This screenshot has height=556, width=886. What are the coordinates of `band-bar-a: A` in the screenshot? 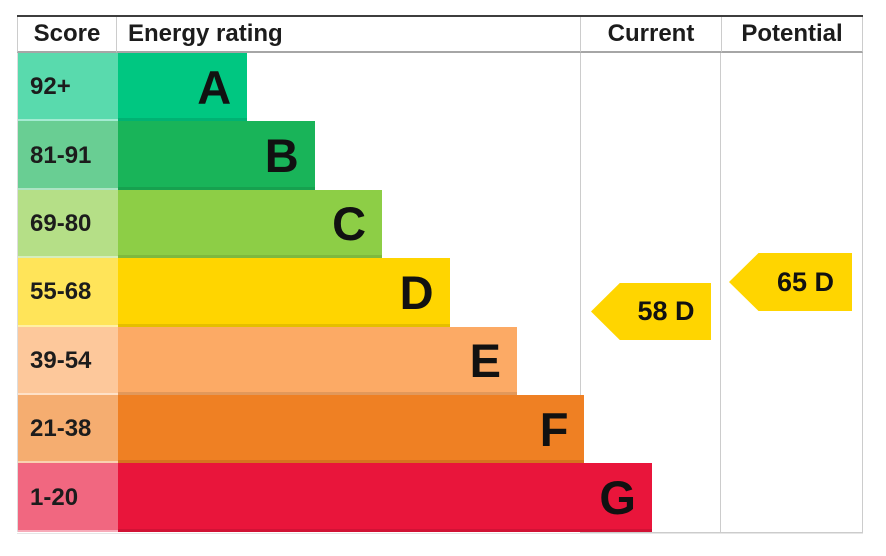 It's located at (183, 87).